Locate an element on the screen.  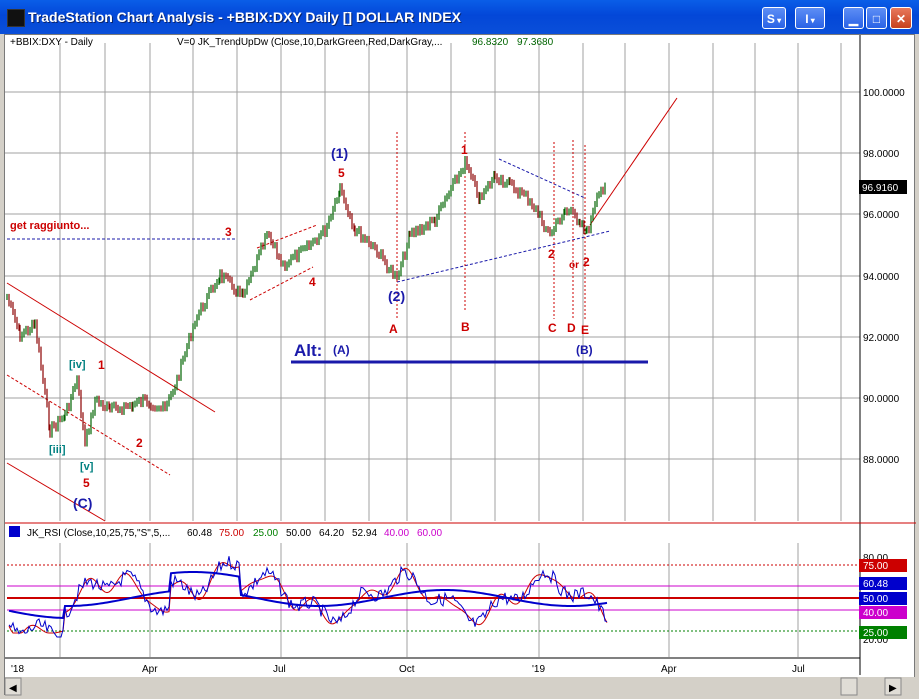
wave-num-5a: 5 is located at coordinates (341, 173).